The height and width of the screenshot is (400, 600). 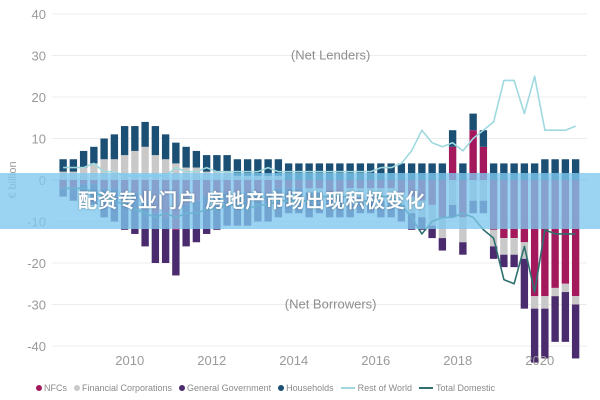 I want to click on x-tick-labels: 2010 2012 2014 2016 2018 2020, so click(x=334, y=360).